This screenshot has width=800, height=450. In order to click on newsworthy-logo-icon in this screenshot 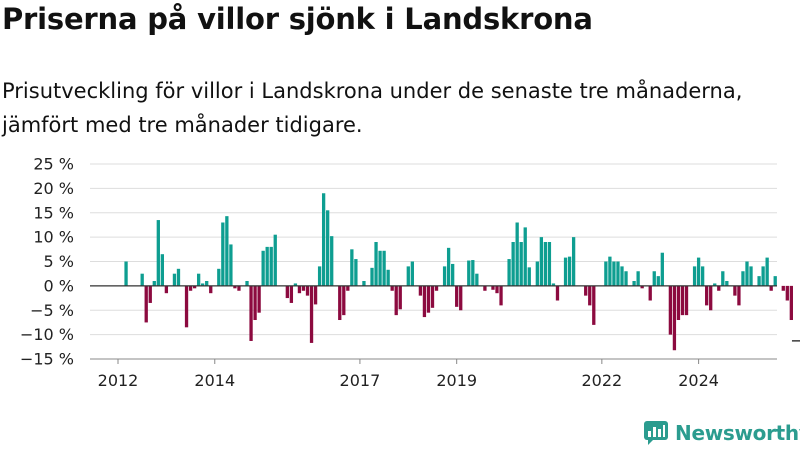, I will do `click(656, 433)`.